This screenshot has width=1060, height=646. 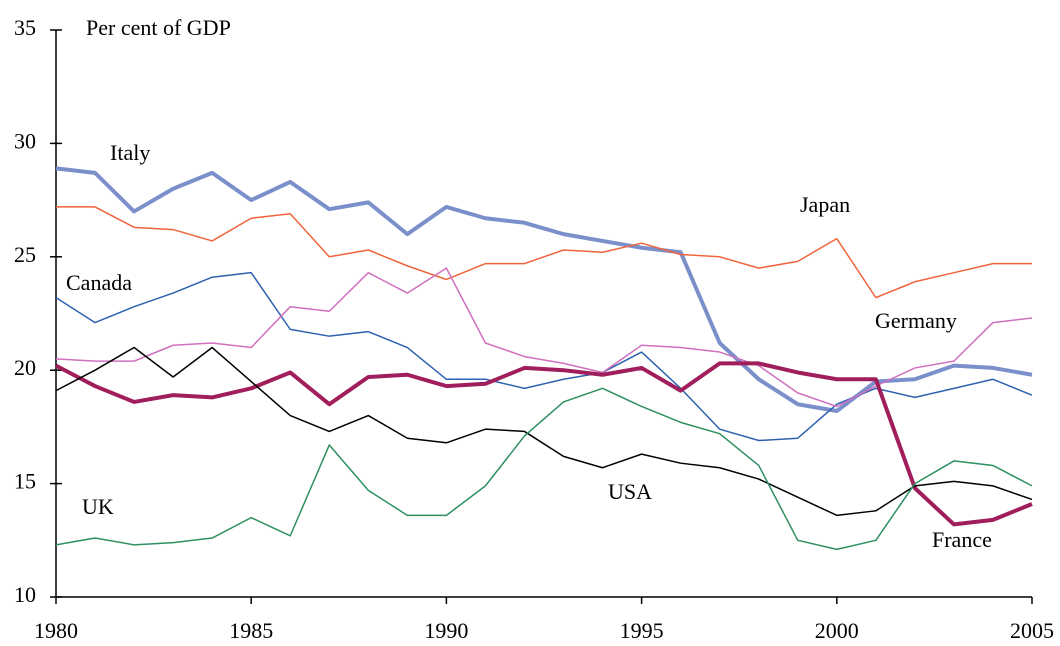 What do you see at coordinates (98, 506) in the screenshot?
I see `series-label: UK` at bounding box center [98, 506].